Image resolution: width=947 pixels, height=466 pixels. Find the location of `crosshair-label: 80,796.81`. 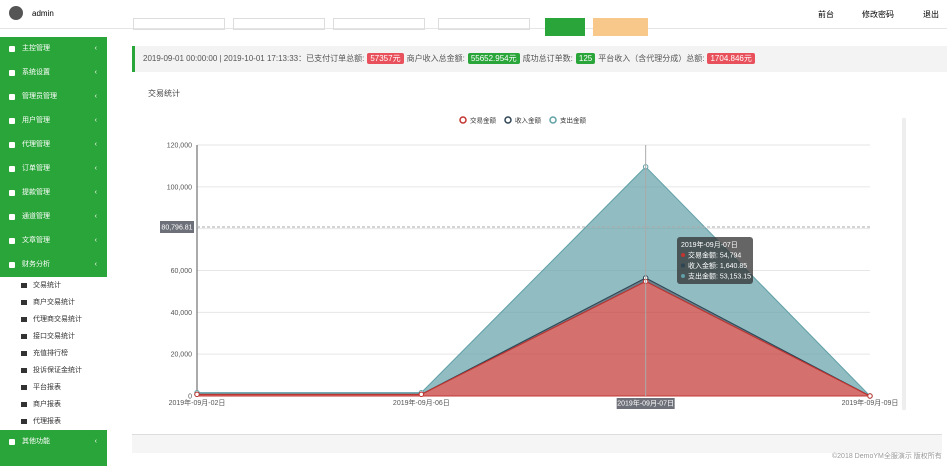

crosshair-label: 80,796.81 is located at coordinates (176, 228).